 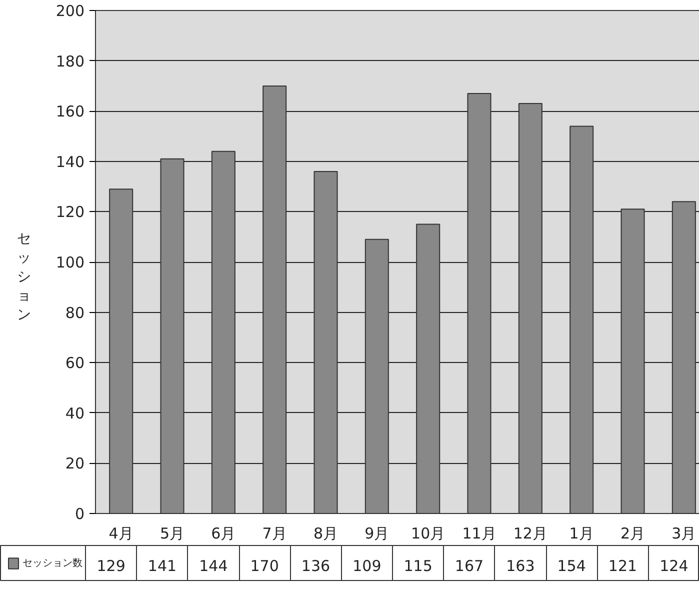 I want to click on x-tick-label: 3月, so click(x=684, y=533).